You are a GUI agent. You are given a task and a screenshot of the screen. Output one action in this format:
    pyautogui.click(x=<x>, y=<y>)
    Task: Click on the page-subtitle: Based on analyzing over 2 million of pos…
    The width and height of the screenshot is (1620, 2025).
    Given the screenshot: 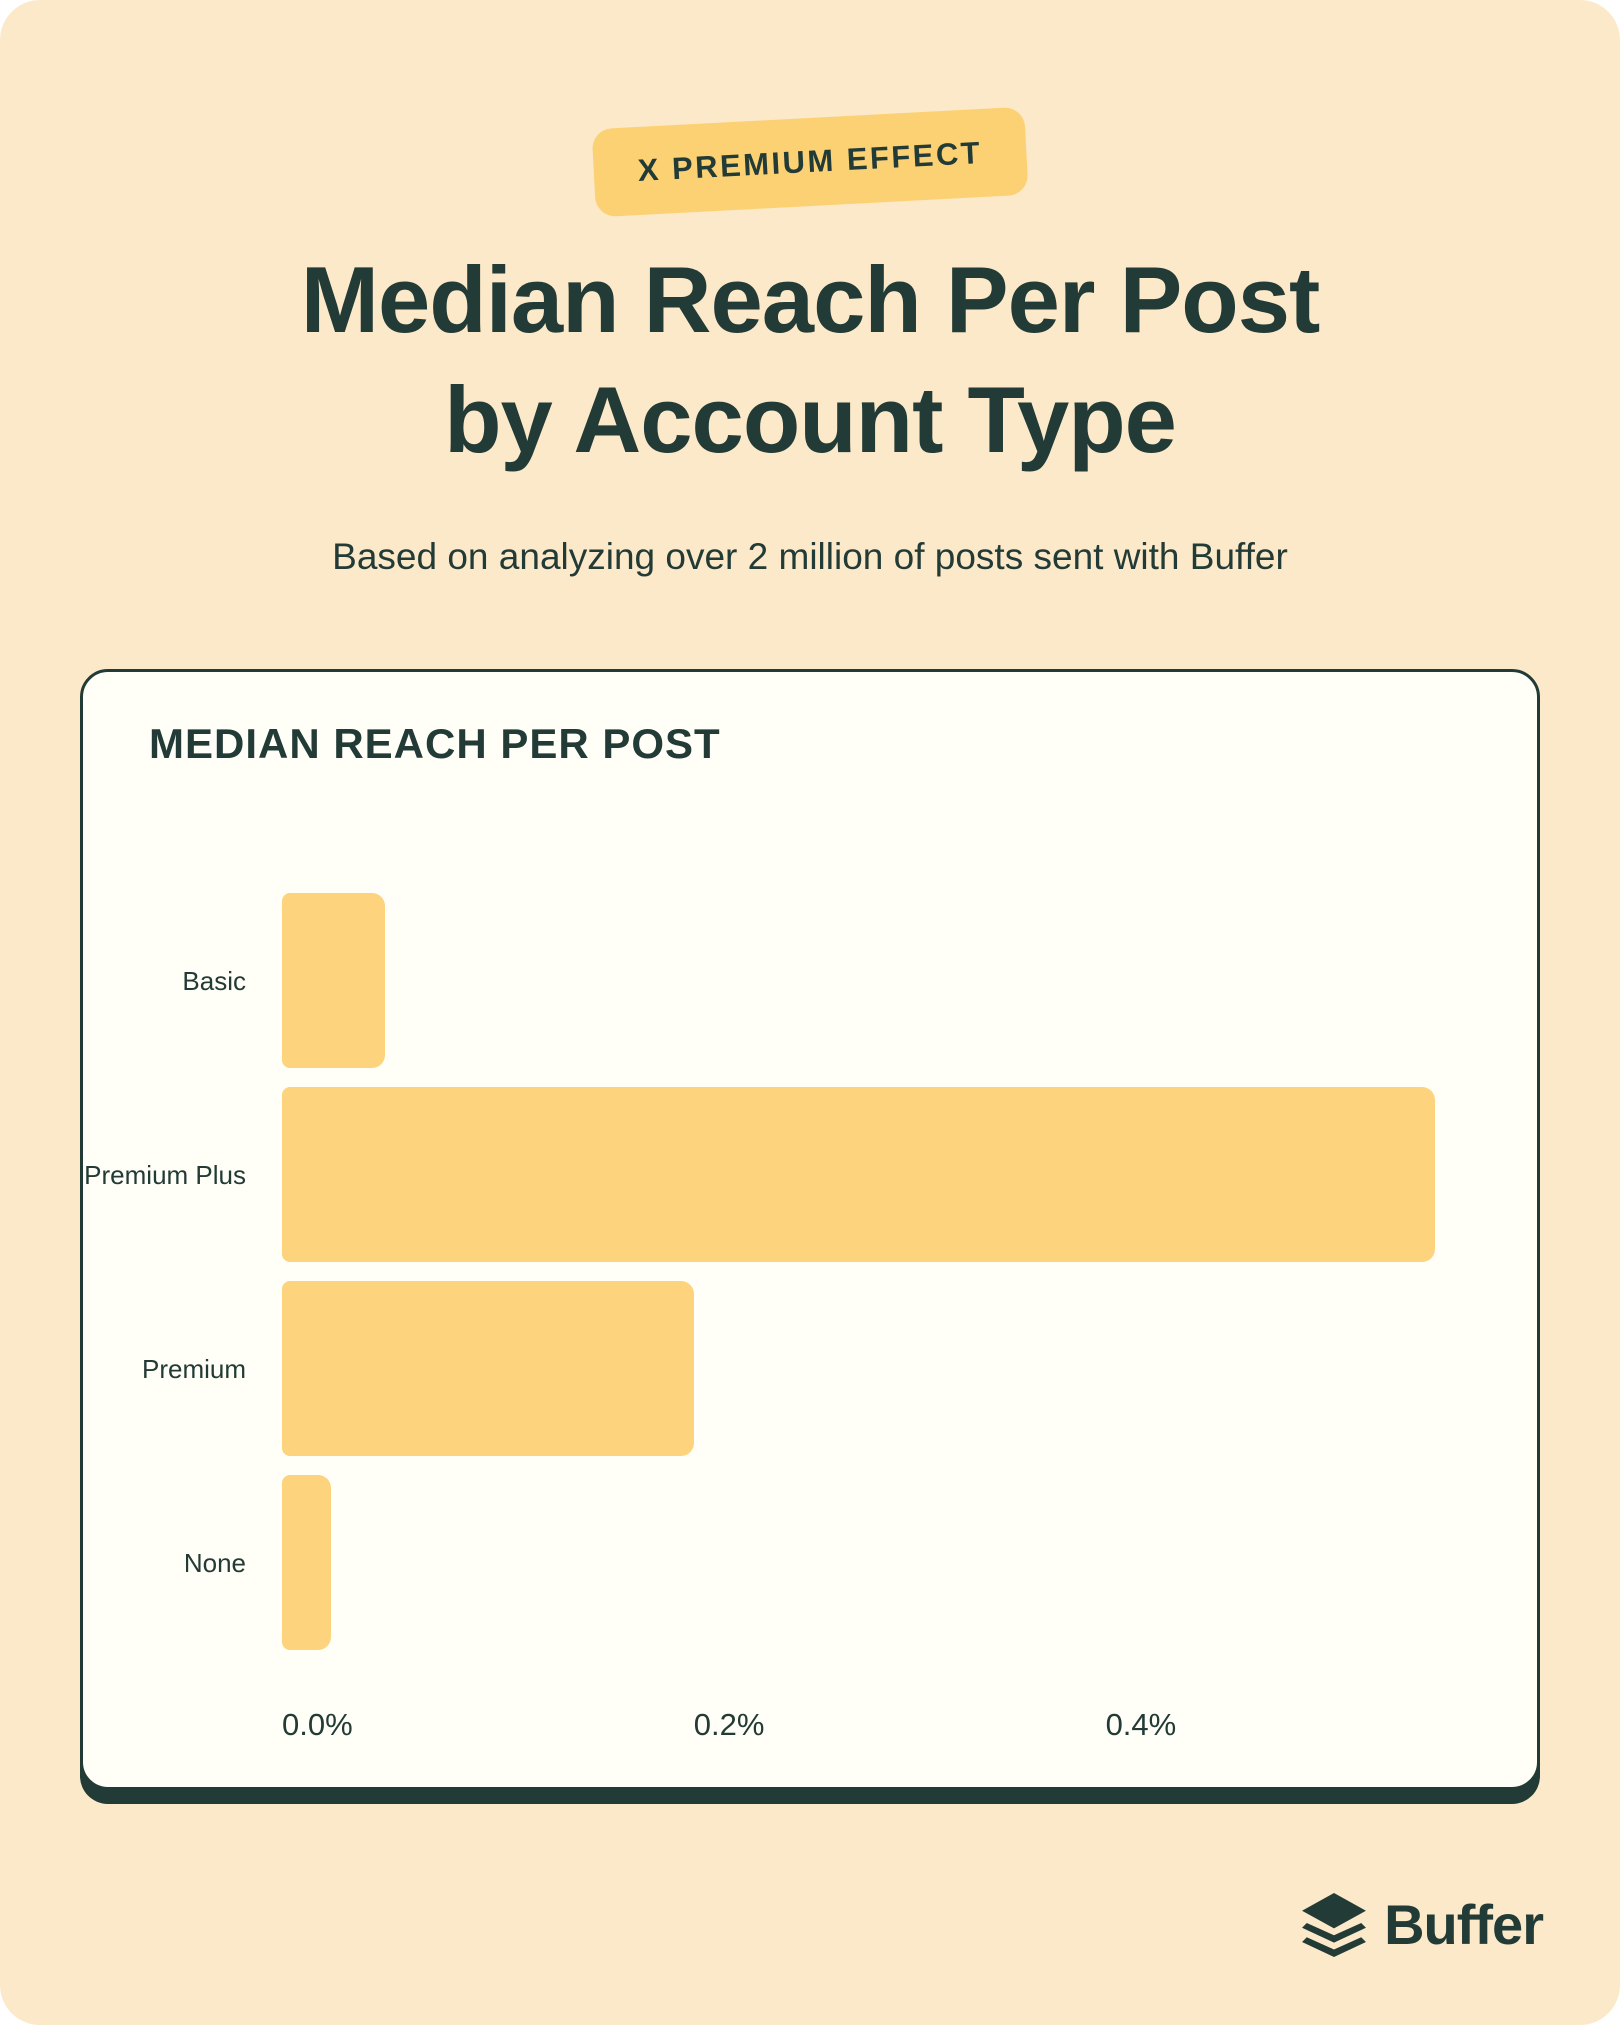 What is the action you would take?
    pyautogui.click(x=810, y=556)
    